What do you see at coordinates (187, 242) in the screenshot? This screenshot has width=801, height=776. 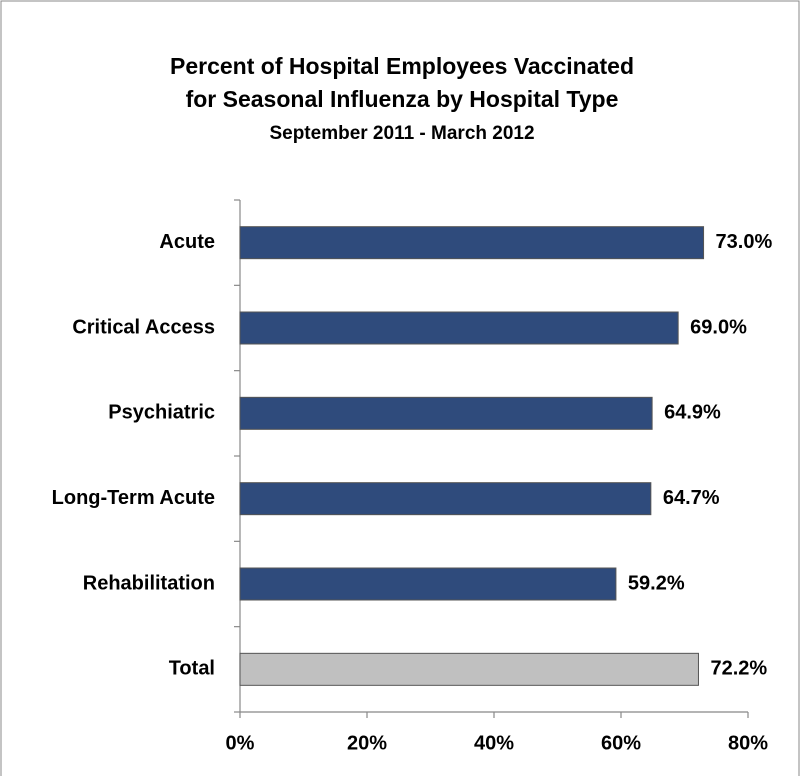 I see `y-tick-label: Acute` at bounding box center [187, 242].